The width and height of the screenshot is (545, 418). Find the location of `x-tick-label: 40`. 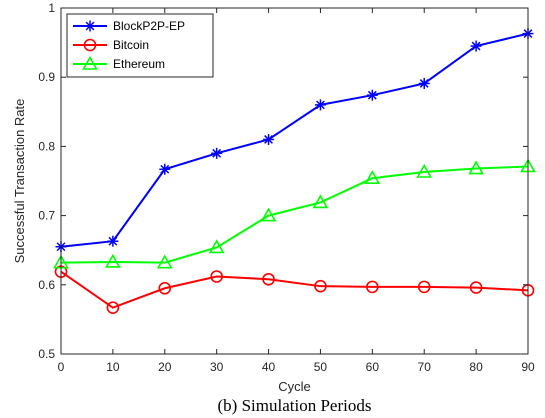

x-tick-label: 40 is located at coordinates (269, 367).